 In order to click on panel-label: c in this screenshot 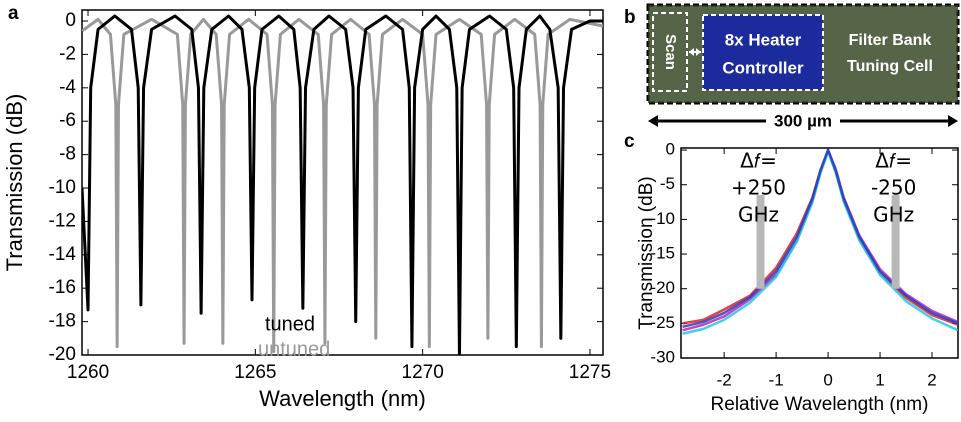, I will do `click(629, 141)`.